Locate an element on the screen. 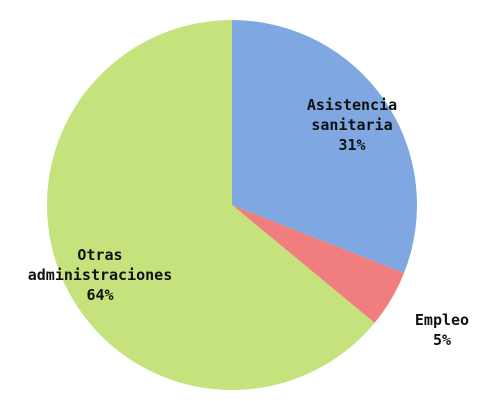 This screenshot has width=480, height=401. slice-label: Asistencia sanitaria 31% is located at coordinates (352, 125).